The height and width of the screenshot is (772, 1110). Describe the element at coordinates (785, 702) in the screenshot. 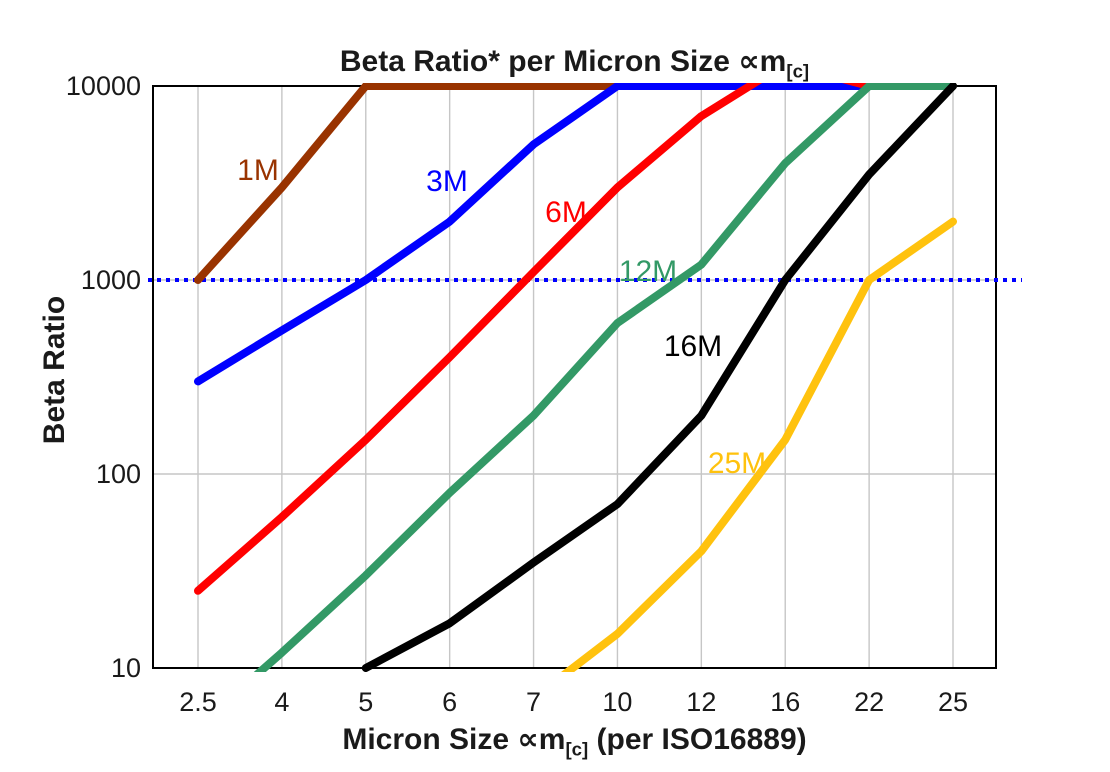

I see `x-tick-label-16: 16` at that location.